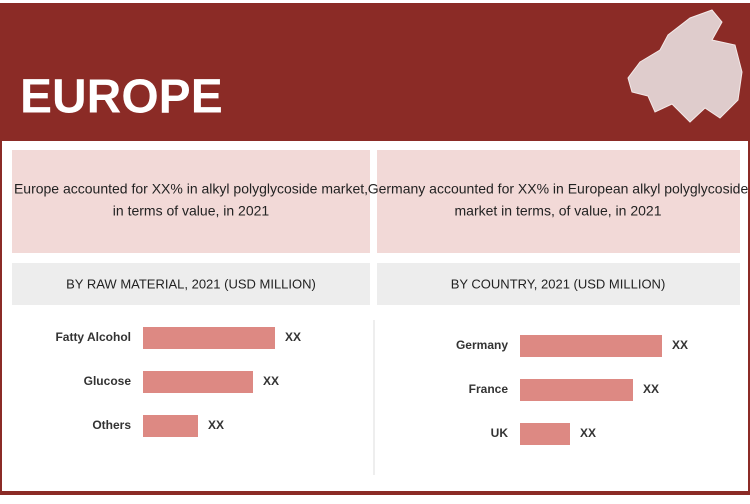  I want to click on summary-text: market in terms, of value, in 2021, so click(558, 211).